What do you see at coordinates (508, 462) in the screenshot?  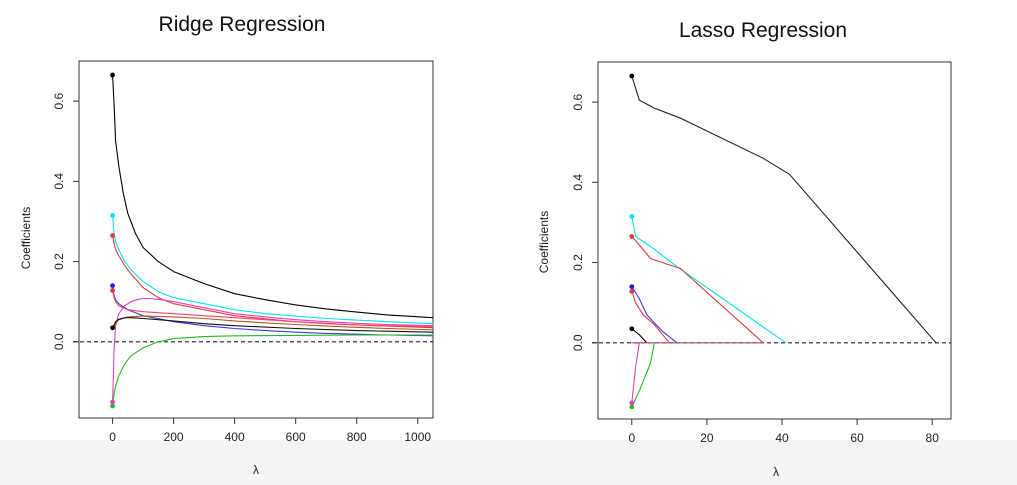 I see `bottom-band` at bounding box center [508, 462].